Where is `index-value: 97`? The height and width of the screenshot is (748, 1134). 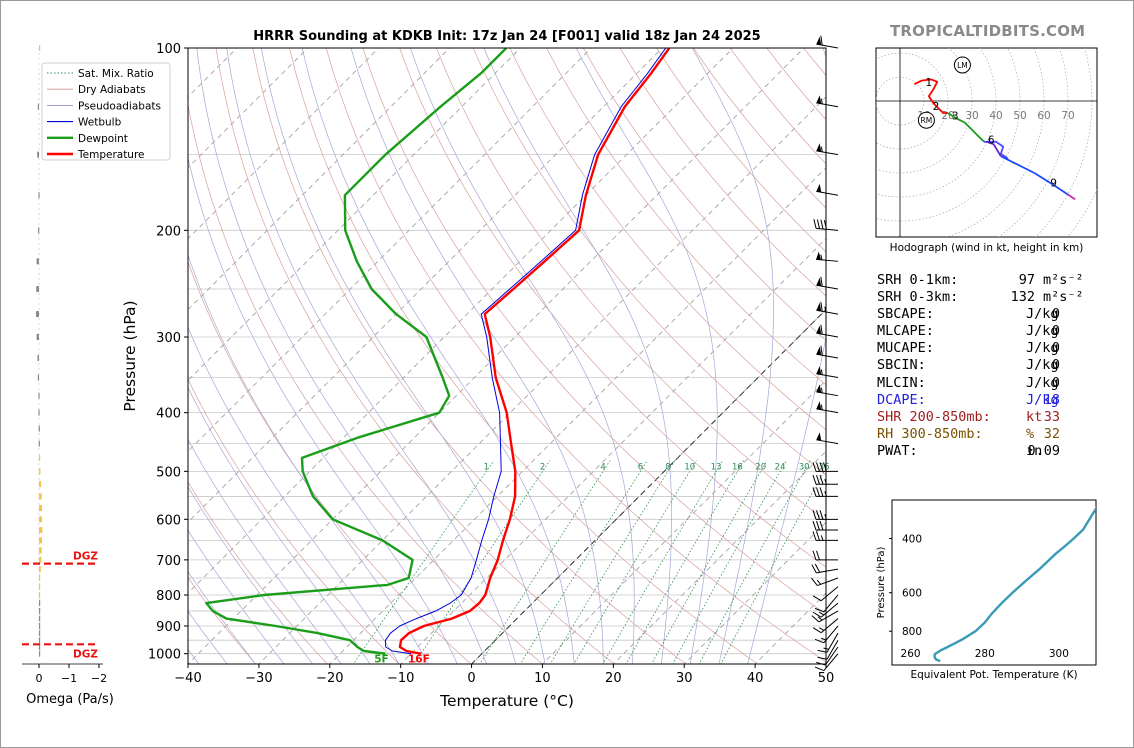
index-value: 97 is located at coordinates (1026, 280).